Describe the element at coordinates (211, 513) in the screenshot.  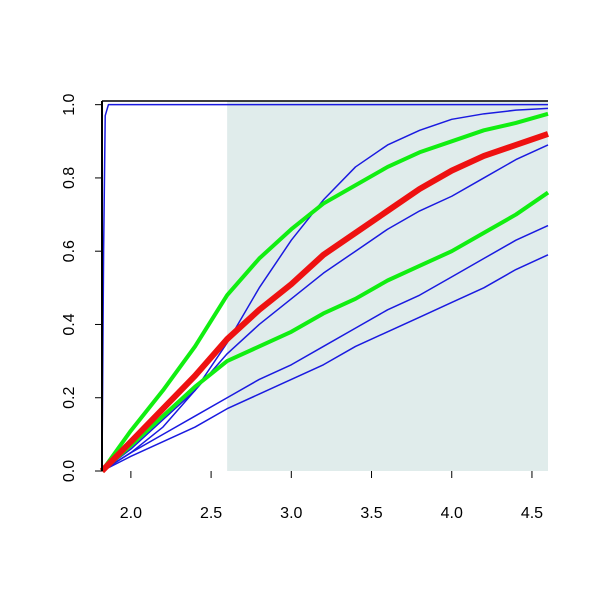
I see `x-tick-label: 2.5` at that location.